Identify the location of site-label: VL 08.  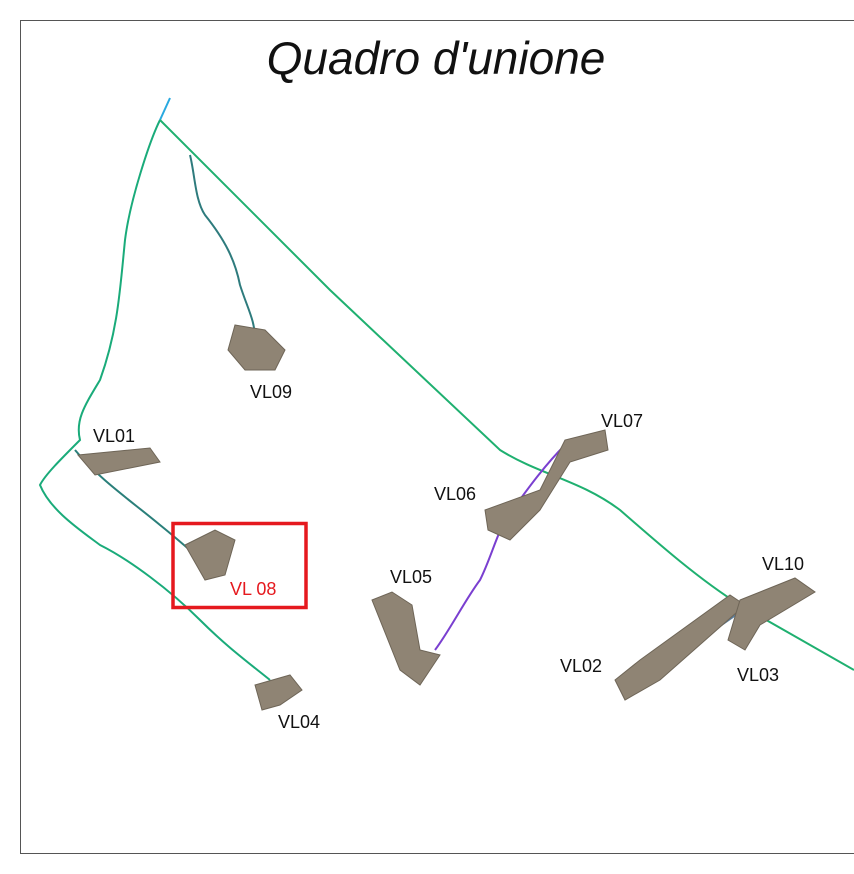
(253, 589).